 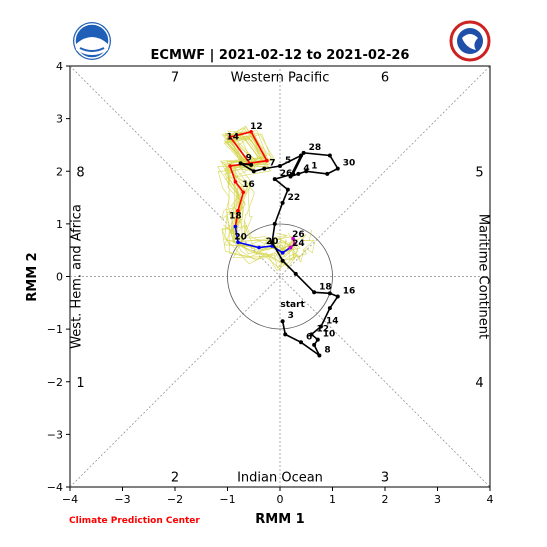 I want to click on region-label-top: Western Pacific, so click(x=280, y=78).